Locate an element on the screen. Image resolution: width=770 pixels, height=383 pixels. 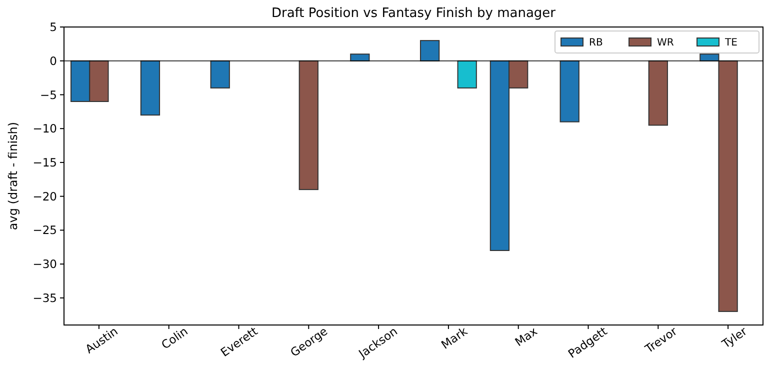
legend-label: RB is located at coordinates (596, 43).